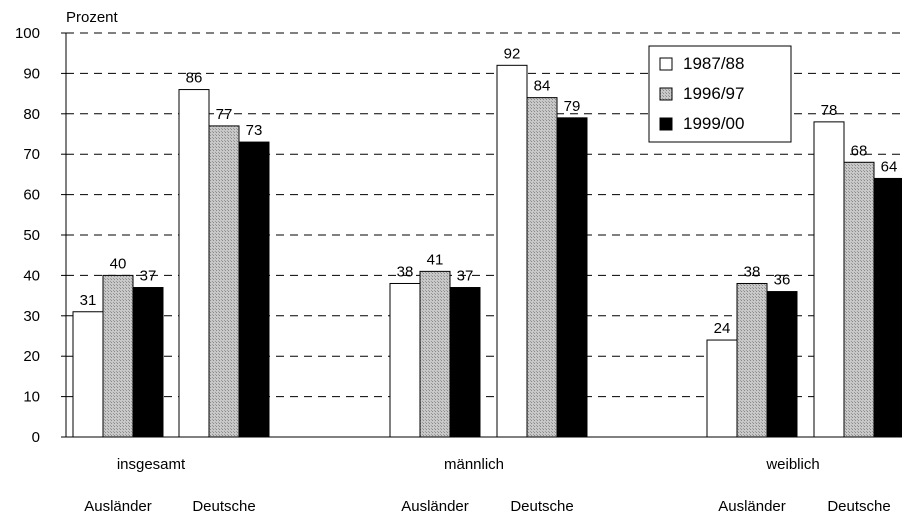 Image resolution: width=902 pixels, height=519 pixels. Describe the element at coordinates (859, 150) in the screenshot. I see `data-label: 68` at that location.